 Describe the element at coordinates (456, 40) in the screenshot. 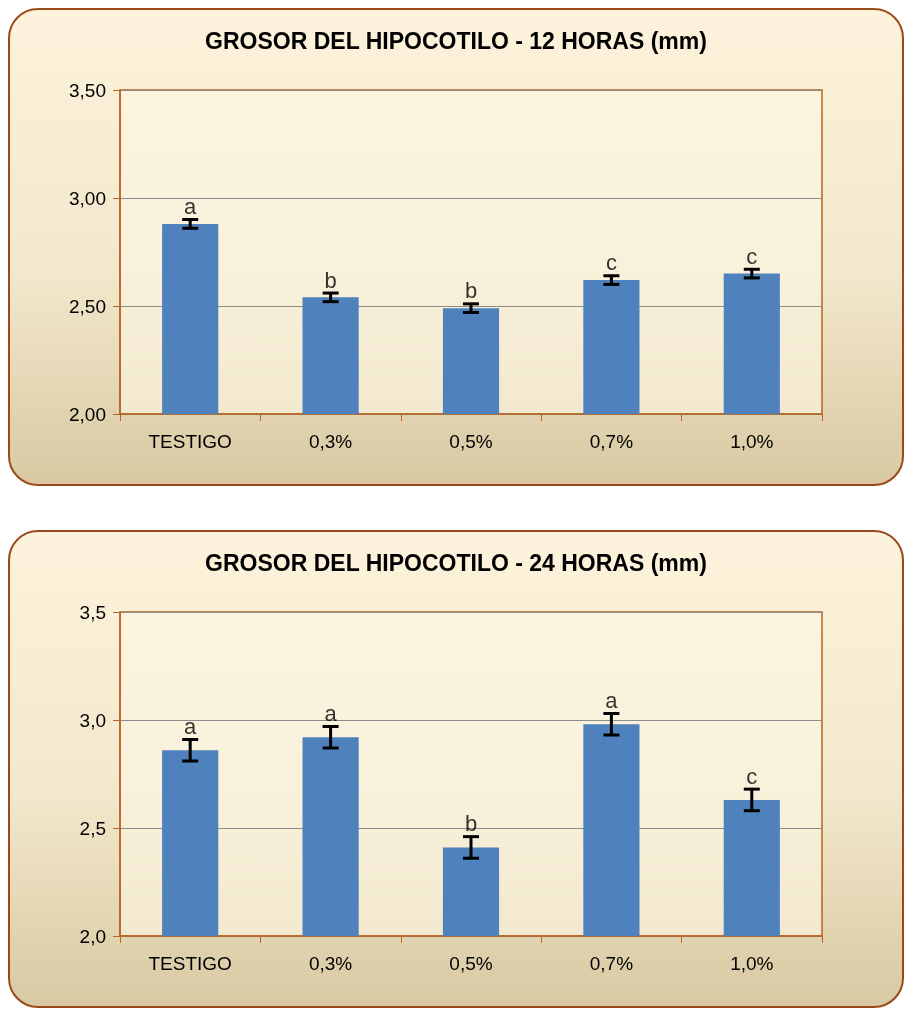

I see `chart-title: GROSOR DEL HIPOCOTILO - 12 HORAS (mm)` at that location.